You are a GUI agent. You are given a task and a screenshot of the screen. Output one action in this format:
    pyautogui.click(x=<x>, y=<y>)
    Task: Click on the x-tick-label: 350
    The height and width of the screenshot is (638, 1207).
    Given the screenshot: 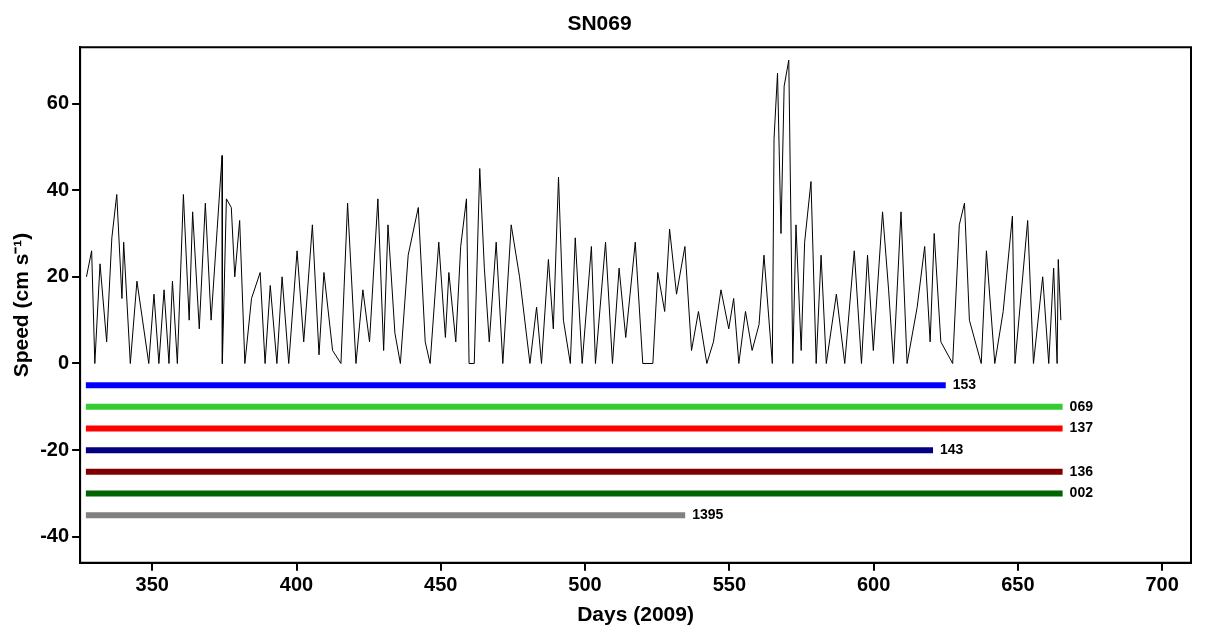 What is the action you would take?
    pyautogui.click(x=152, y=584)
    